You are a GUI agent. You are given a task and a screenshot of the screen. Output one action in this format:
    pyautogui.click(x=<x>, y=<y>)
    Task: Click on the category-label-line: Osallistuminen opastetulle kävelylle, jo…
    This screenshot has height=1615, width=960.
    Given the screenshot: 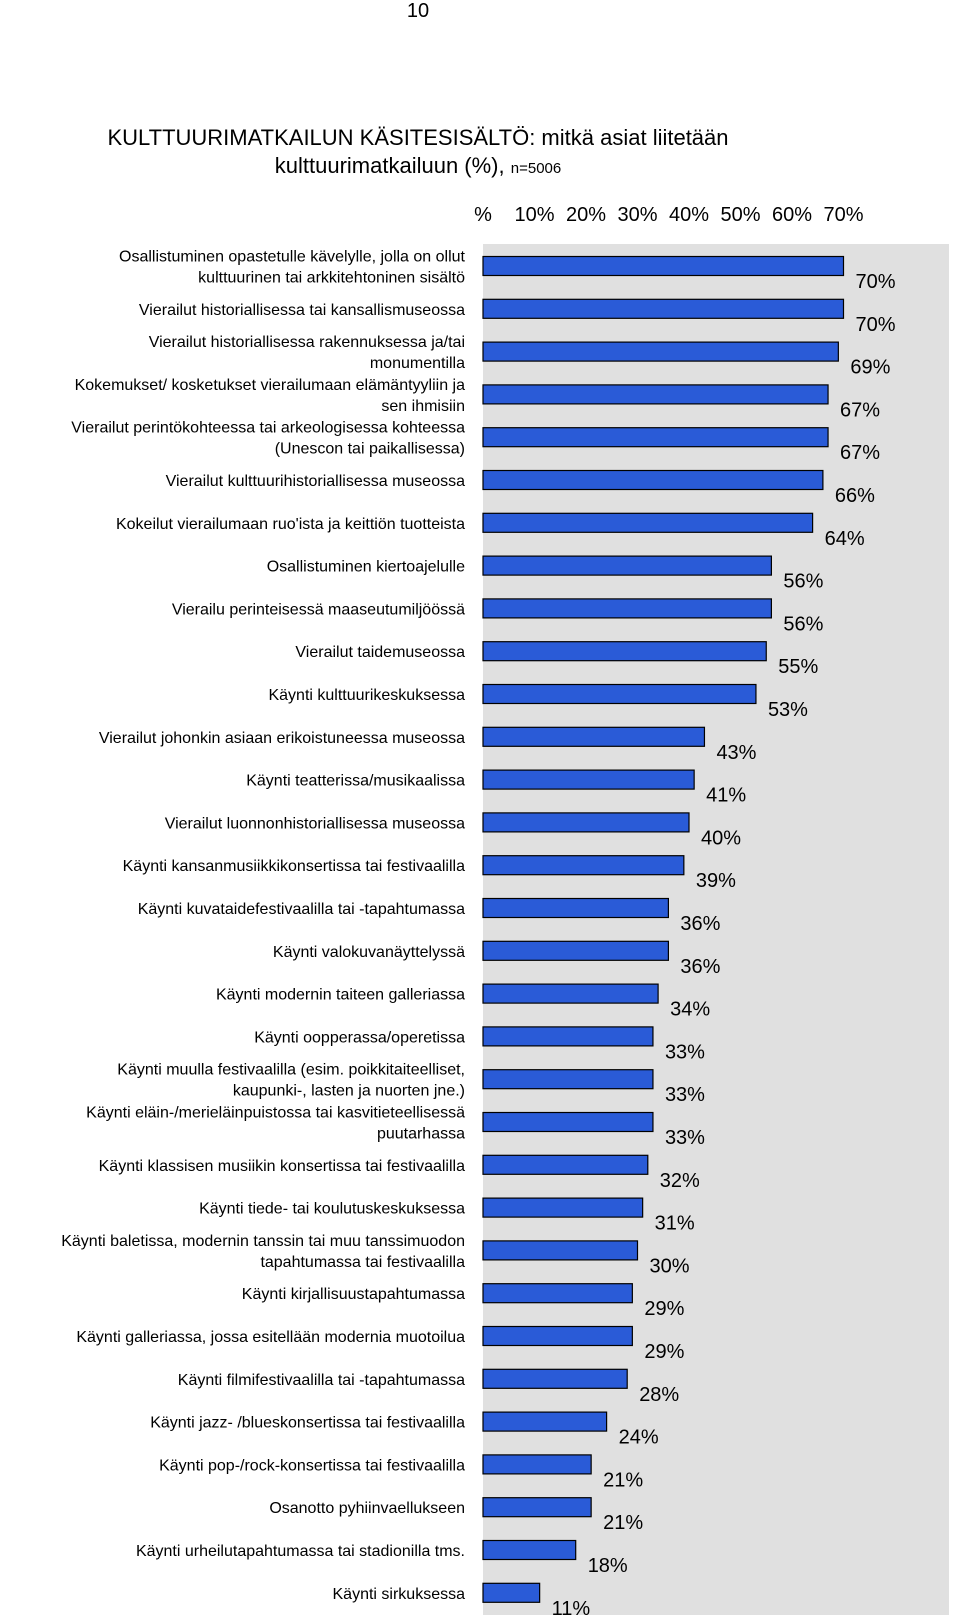 What is the action you would take?
    pyautogui.click(x=292, y=257)
    